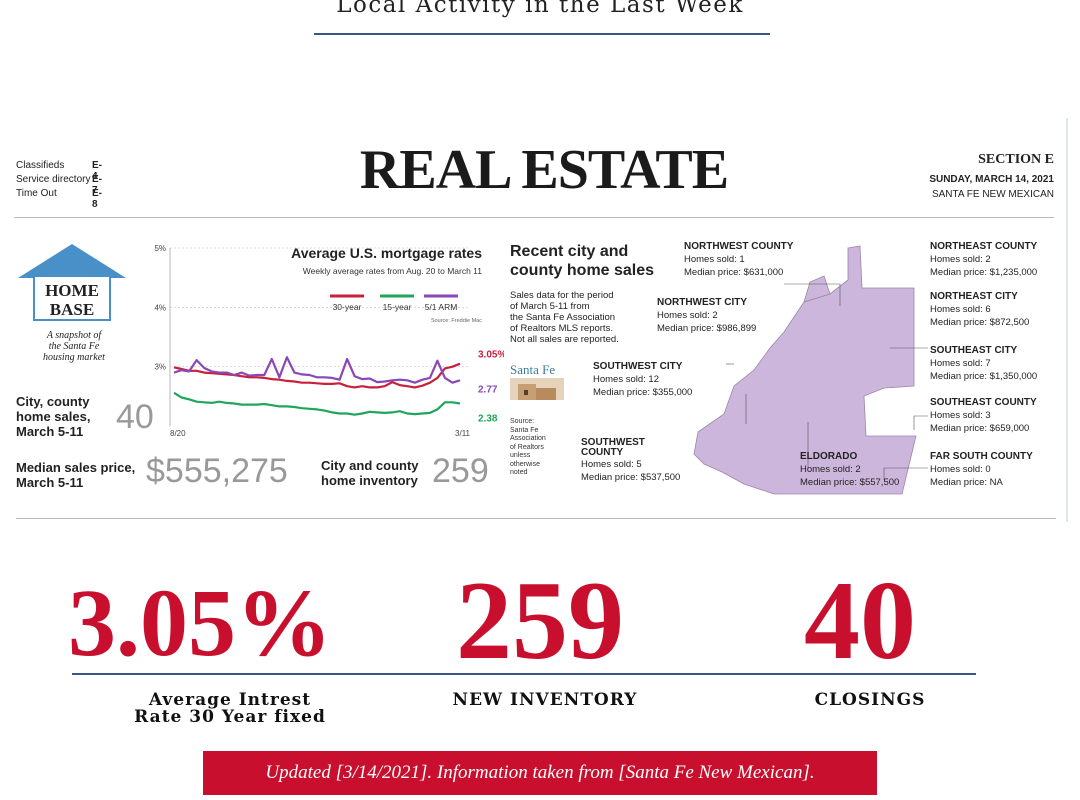  Describe the element at coordinates (72, 261) in the screenshot. I see `house-roof-icon` at that location.